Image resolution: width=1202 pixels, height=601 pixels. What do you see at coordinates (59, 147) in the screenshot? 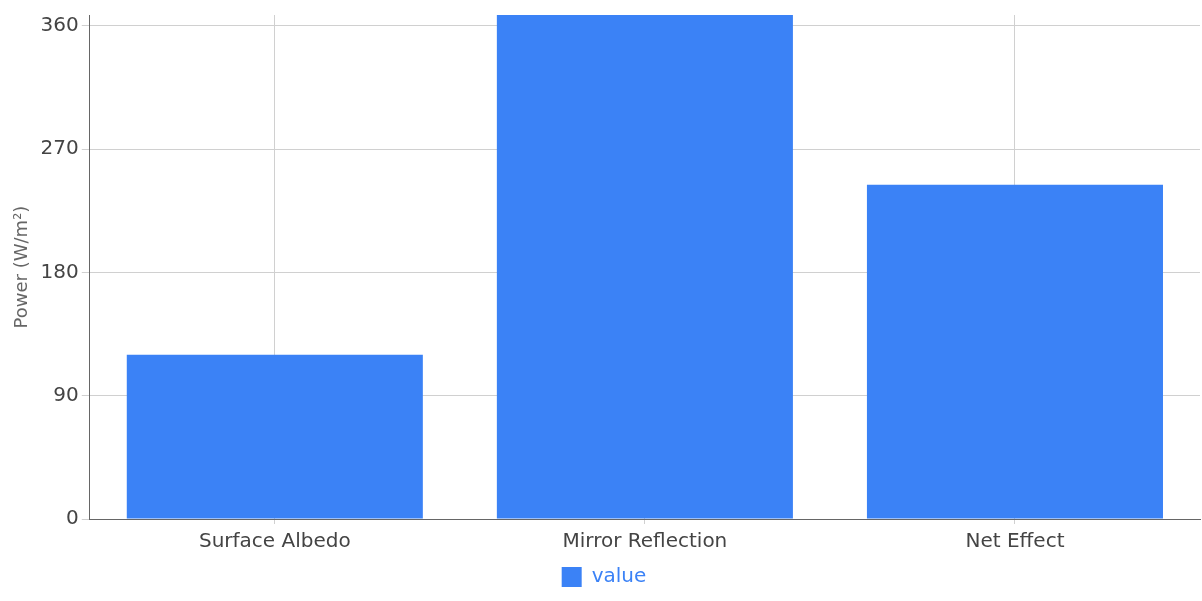
I see `y-tick-label: 270` at bounding box center [59, 147].